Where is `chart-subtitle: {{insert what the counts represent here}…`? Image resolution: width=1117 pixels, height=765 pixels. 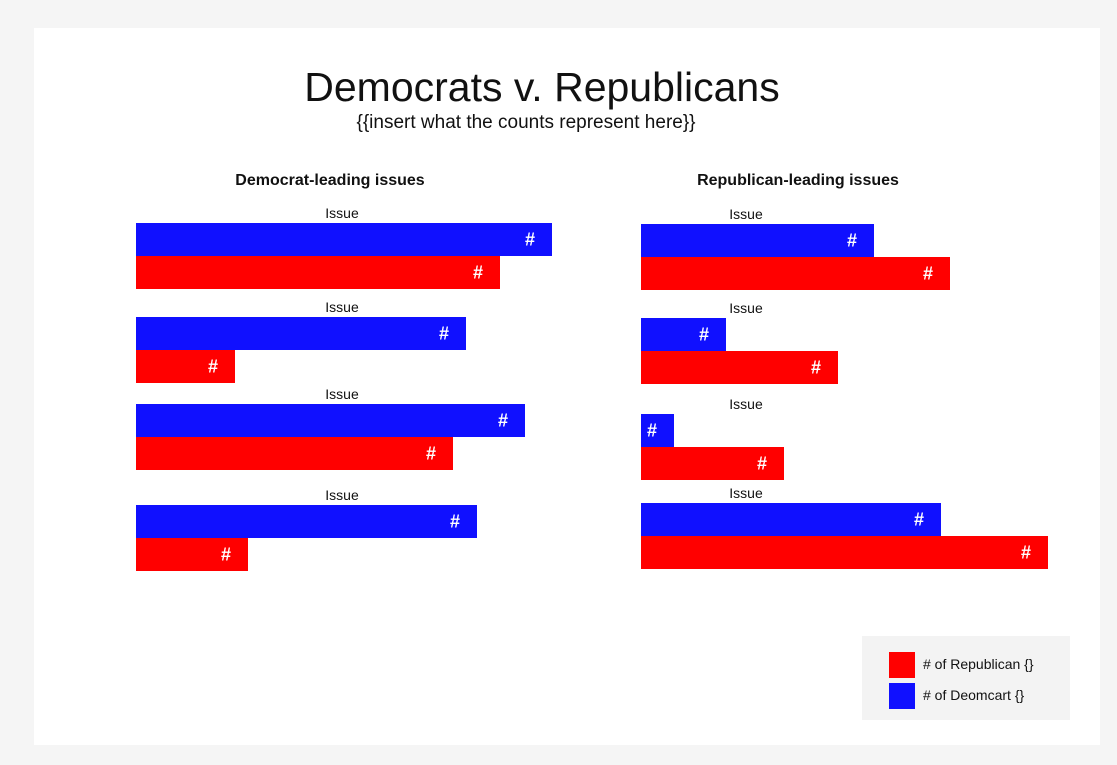 chart-subtitle: {{insert what the counts represent here}… is located at coordinates (526, 122).